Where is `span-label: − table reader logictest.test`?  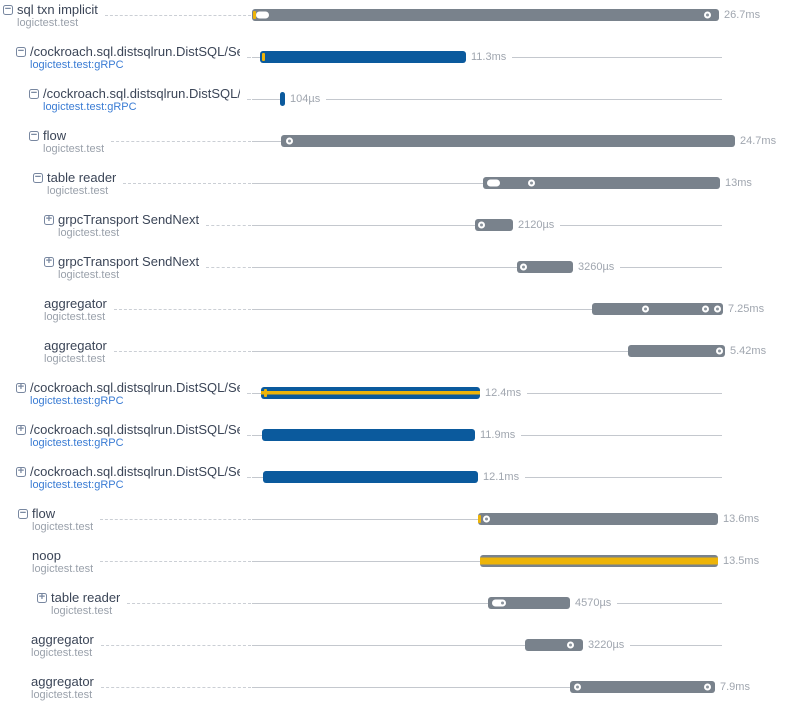
span-label: − table reader logictest.test is located at coordinates (74, 182).